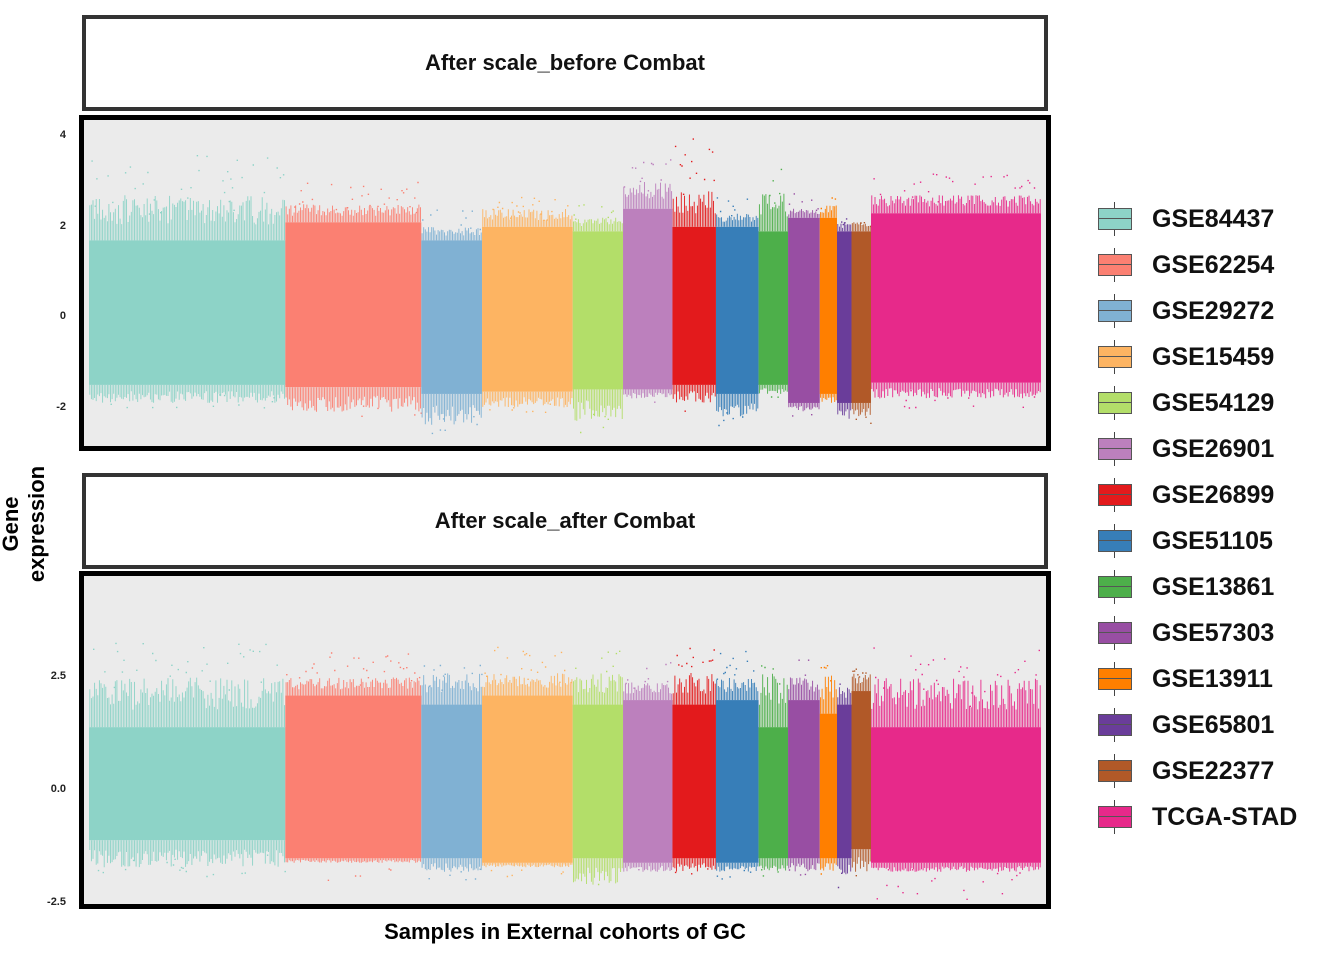 The image size is (1344, 960). I want to click on box-GSE65801, so click(844, 317).